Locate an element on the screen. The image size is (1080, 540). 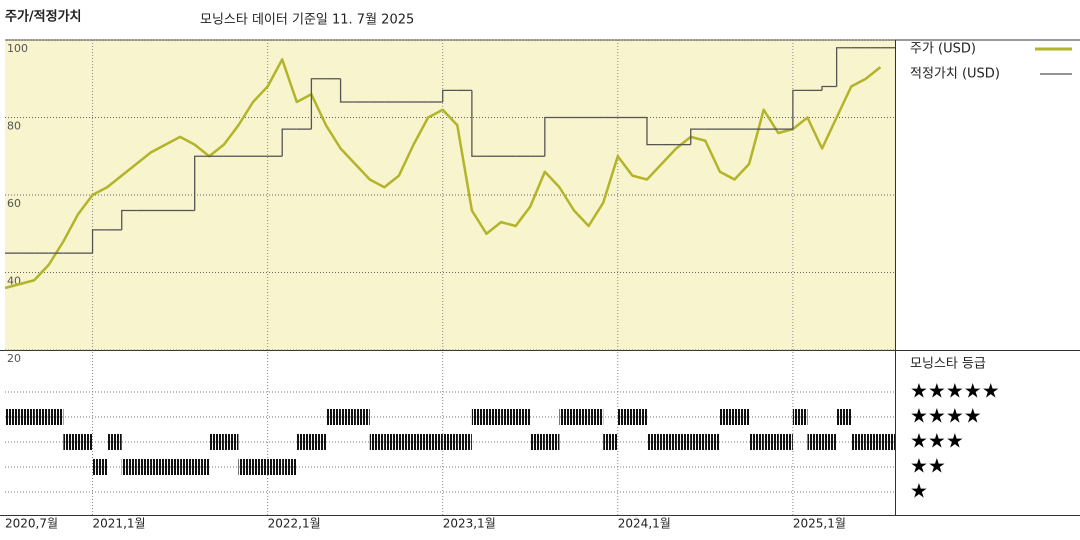
y-tick-label: 100 is located at coordinates (17, 48).